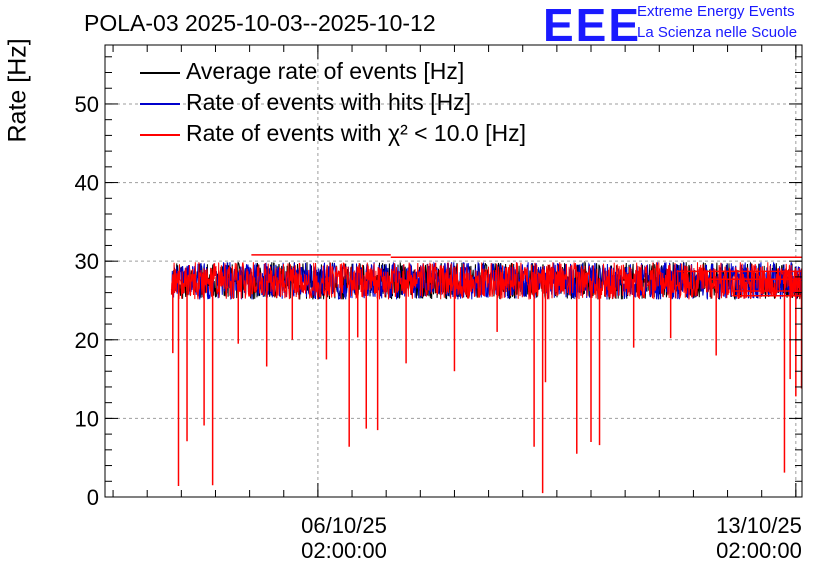 The image size is (836, 572). I want to click on legend-swatch-hits, so click(160, 104).